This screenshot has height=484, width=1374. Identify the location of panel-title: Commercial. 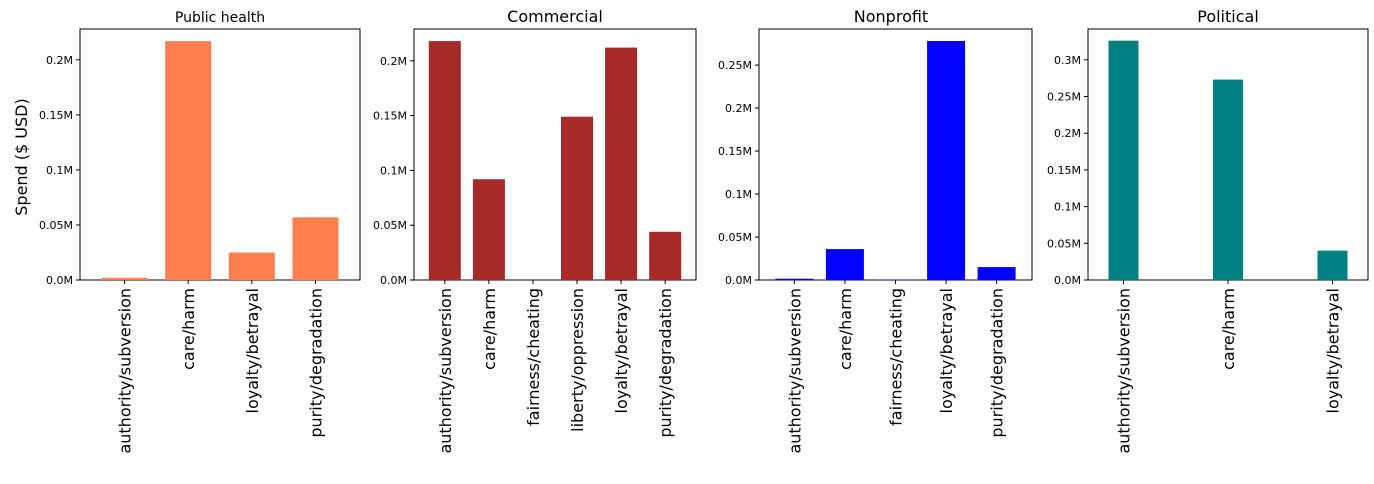
(555, 16).